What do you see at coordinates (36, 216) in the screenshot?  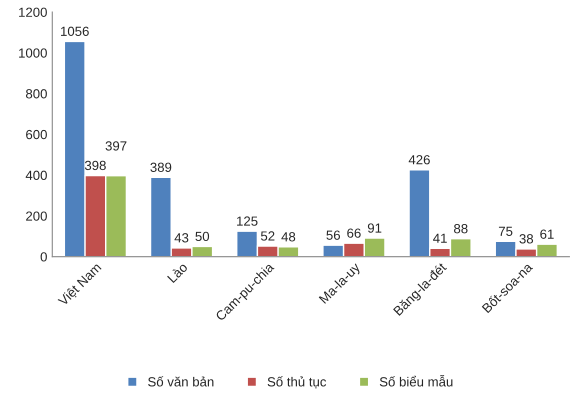 I see `y-tick-label: 200` at bounding box center [36, 216].